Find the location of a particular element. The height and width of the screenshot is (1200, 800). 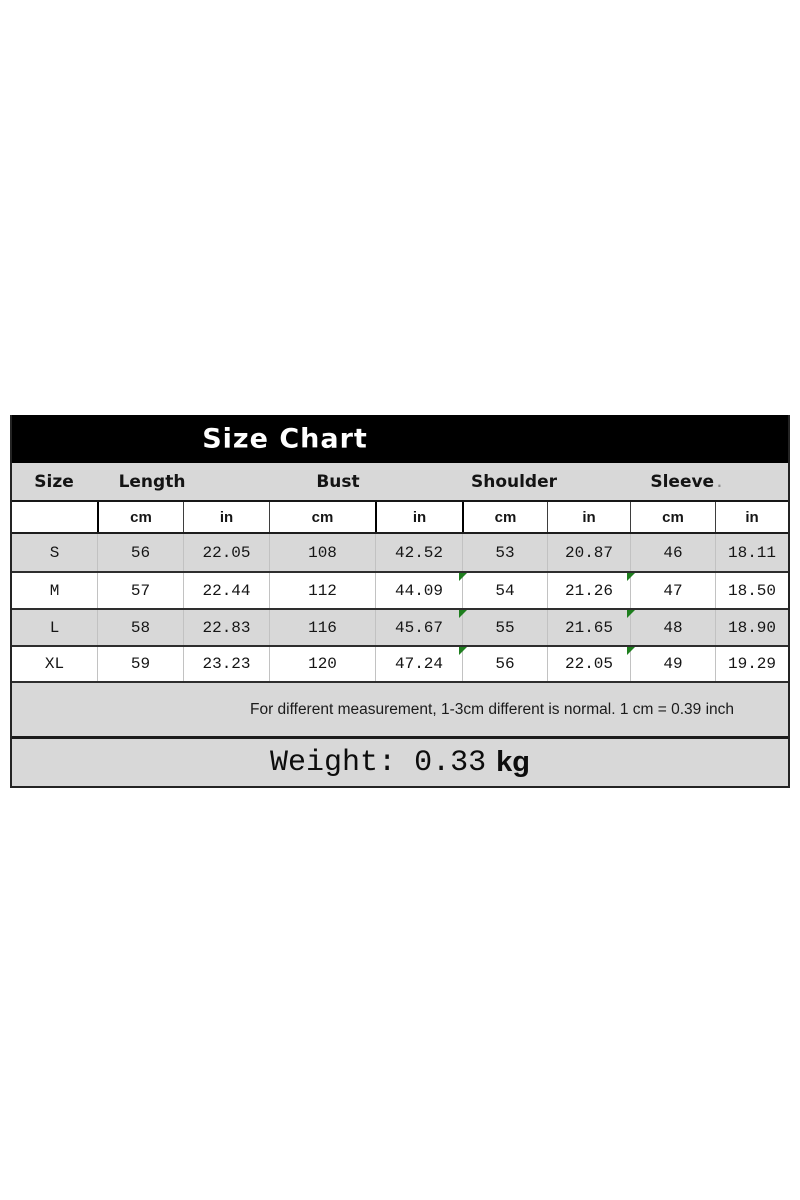

value-text: 56 is located at coordinates (505, 664).